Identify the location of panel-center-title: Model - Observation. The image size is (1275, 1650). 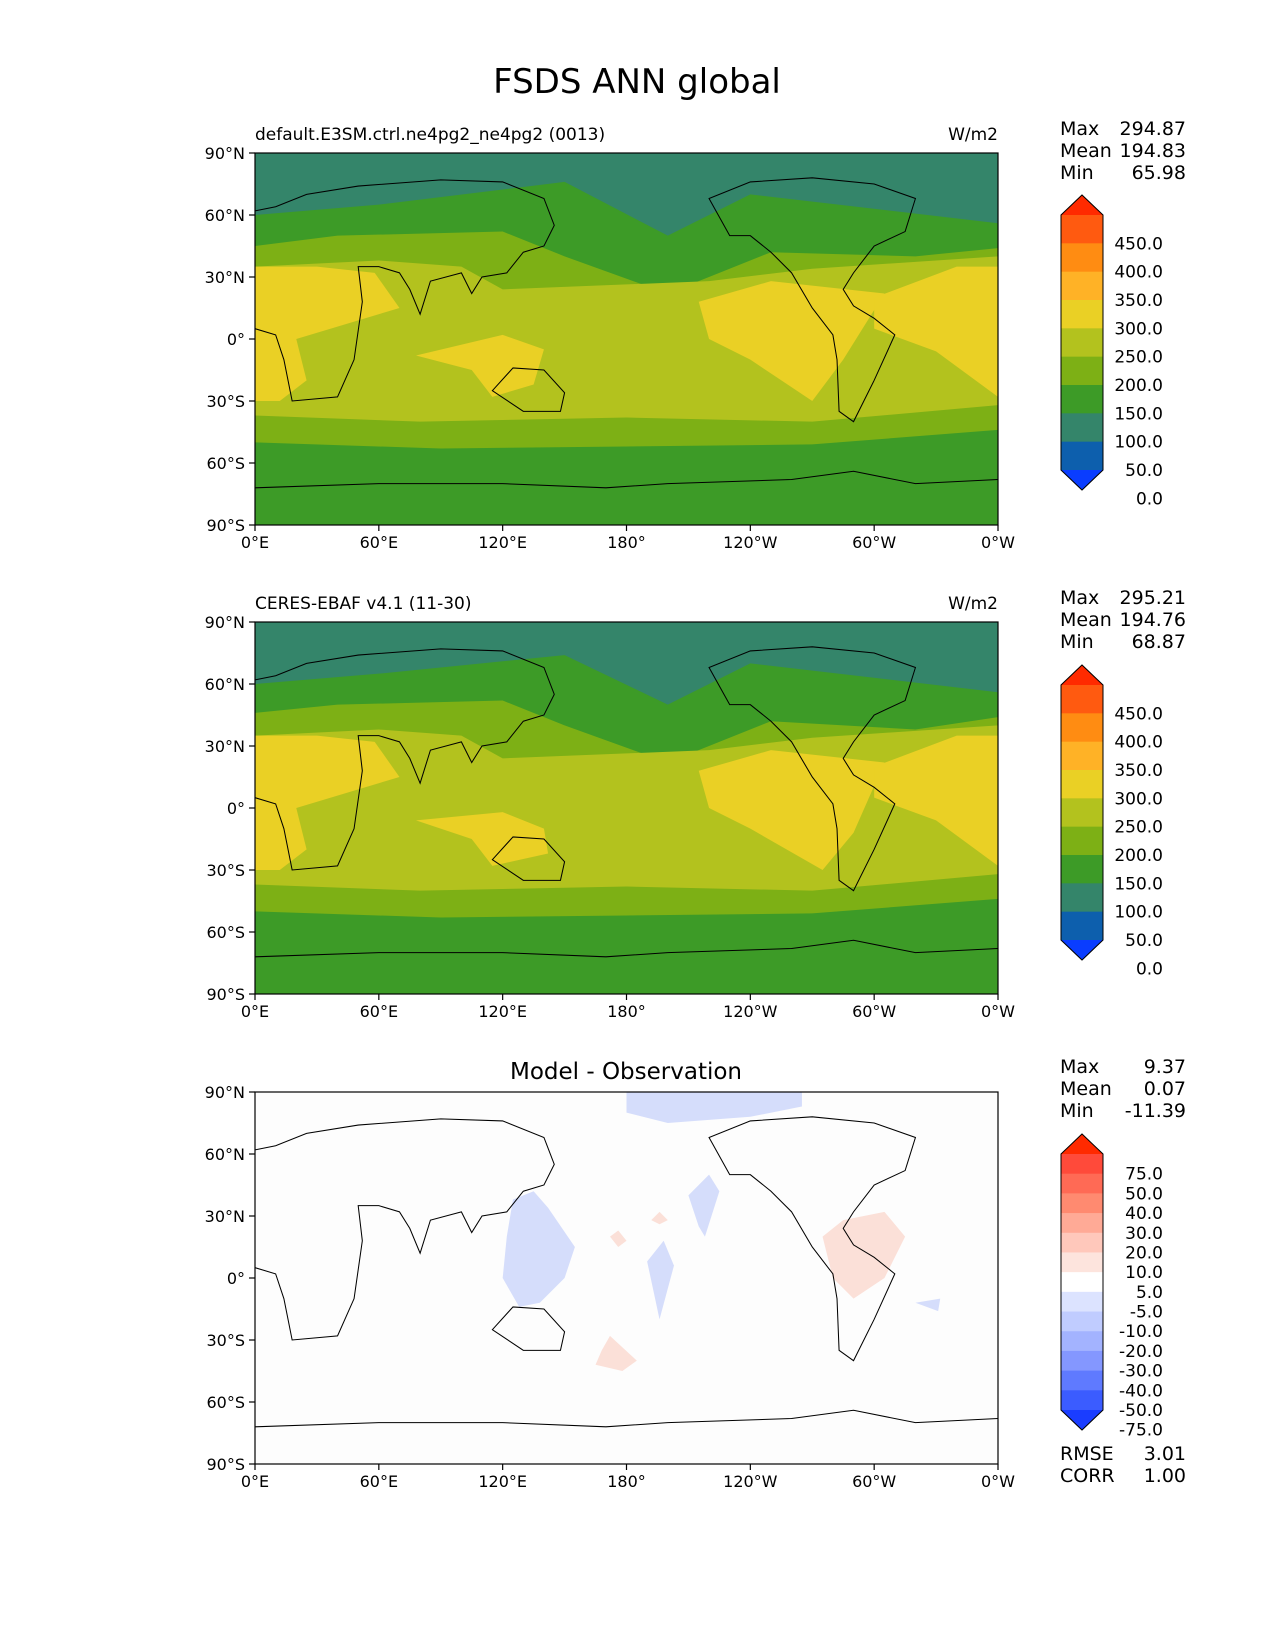
(626, 1072).